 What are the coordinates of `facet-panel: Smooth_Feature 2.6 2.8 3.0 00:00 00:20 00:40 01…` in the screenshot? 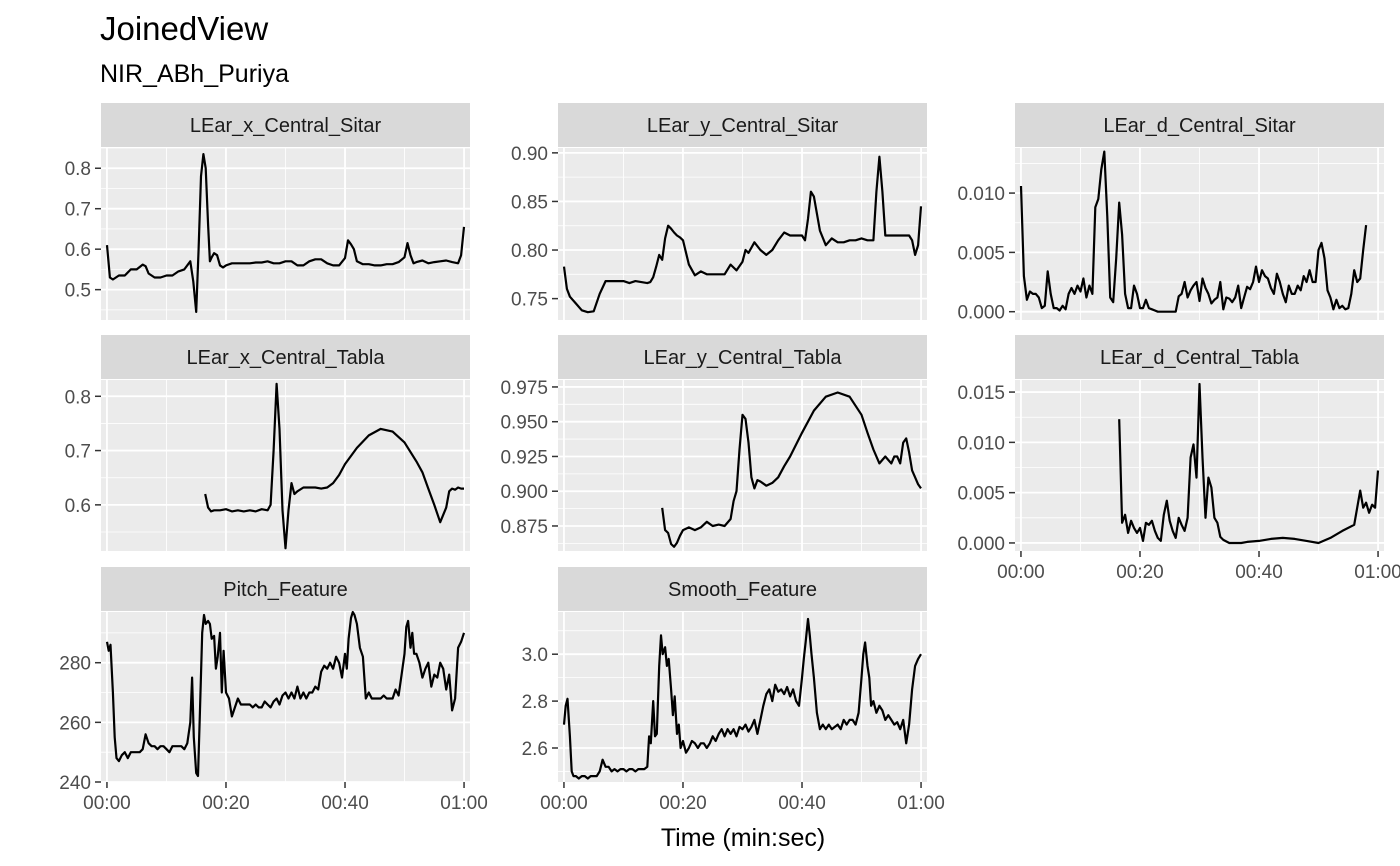 It's located at (733, 690).